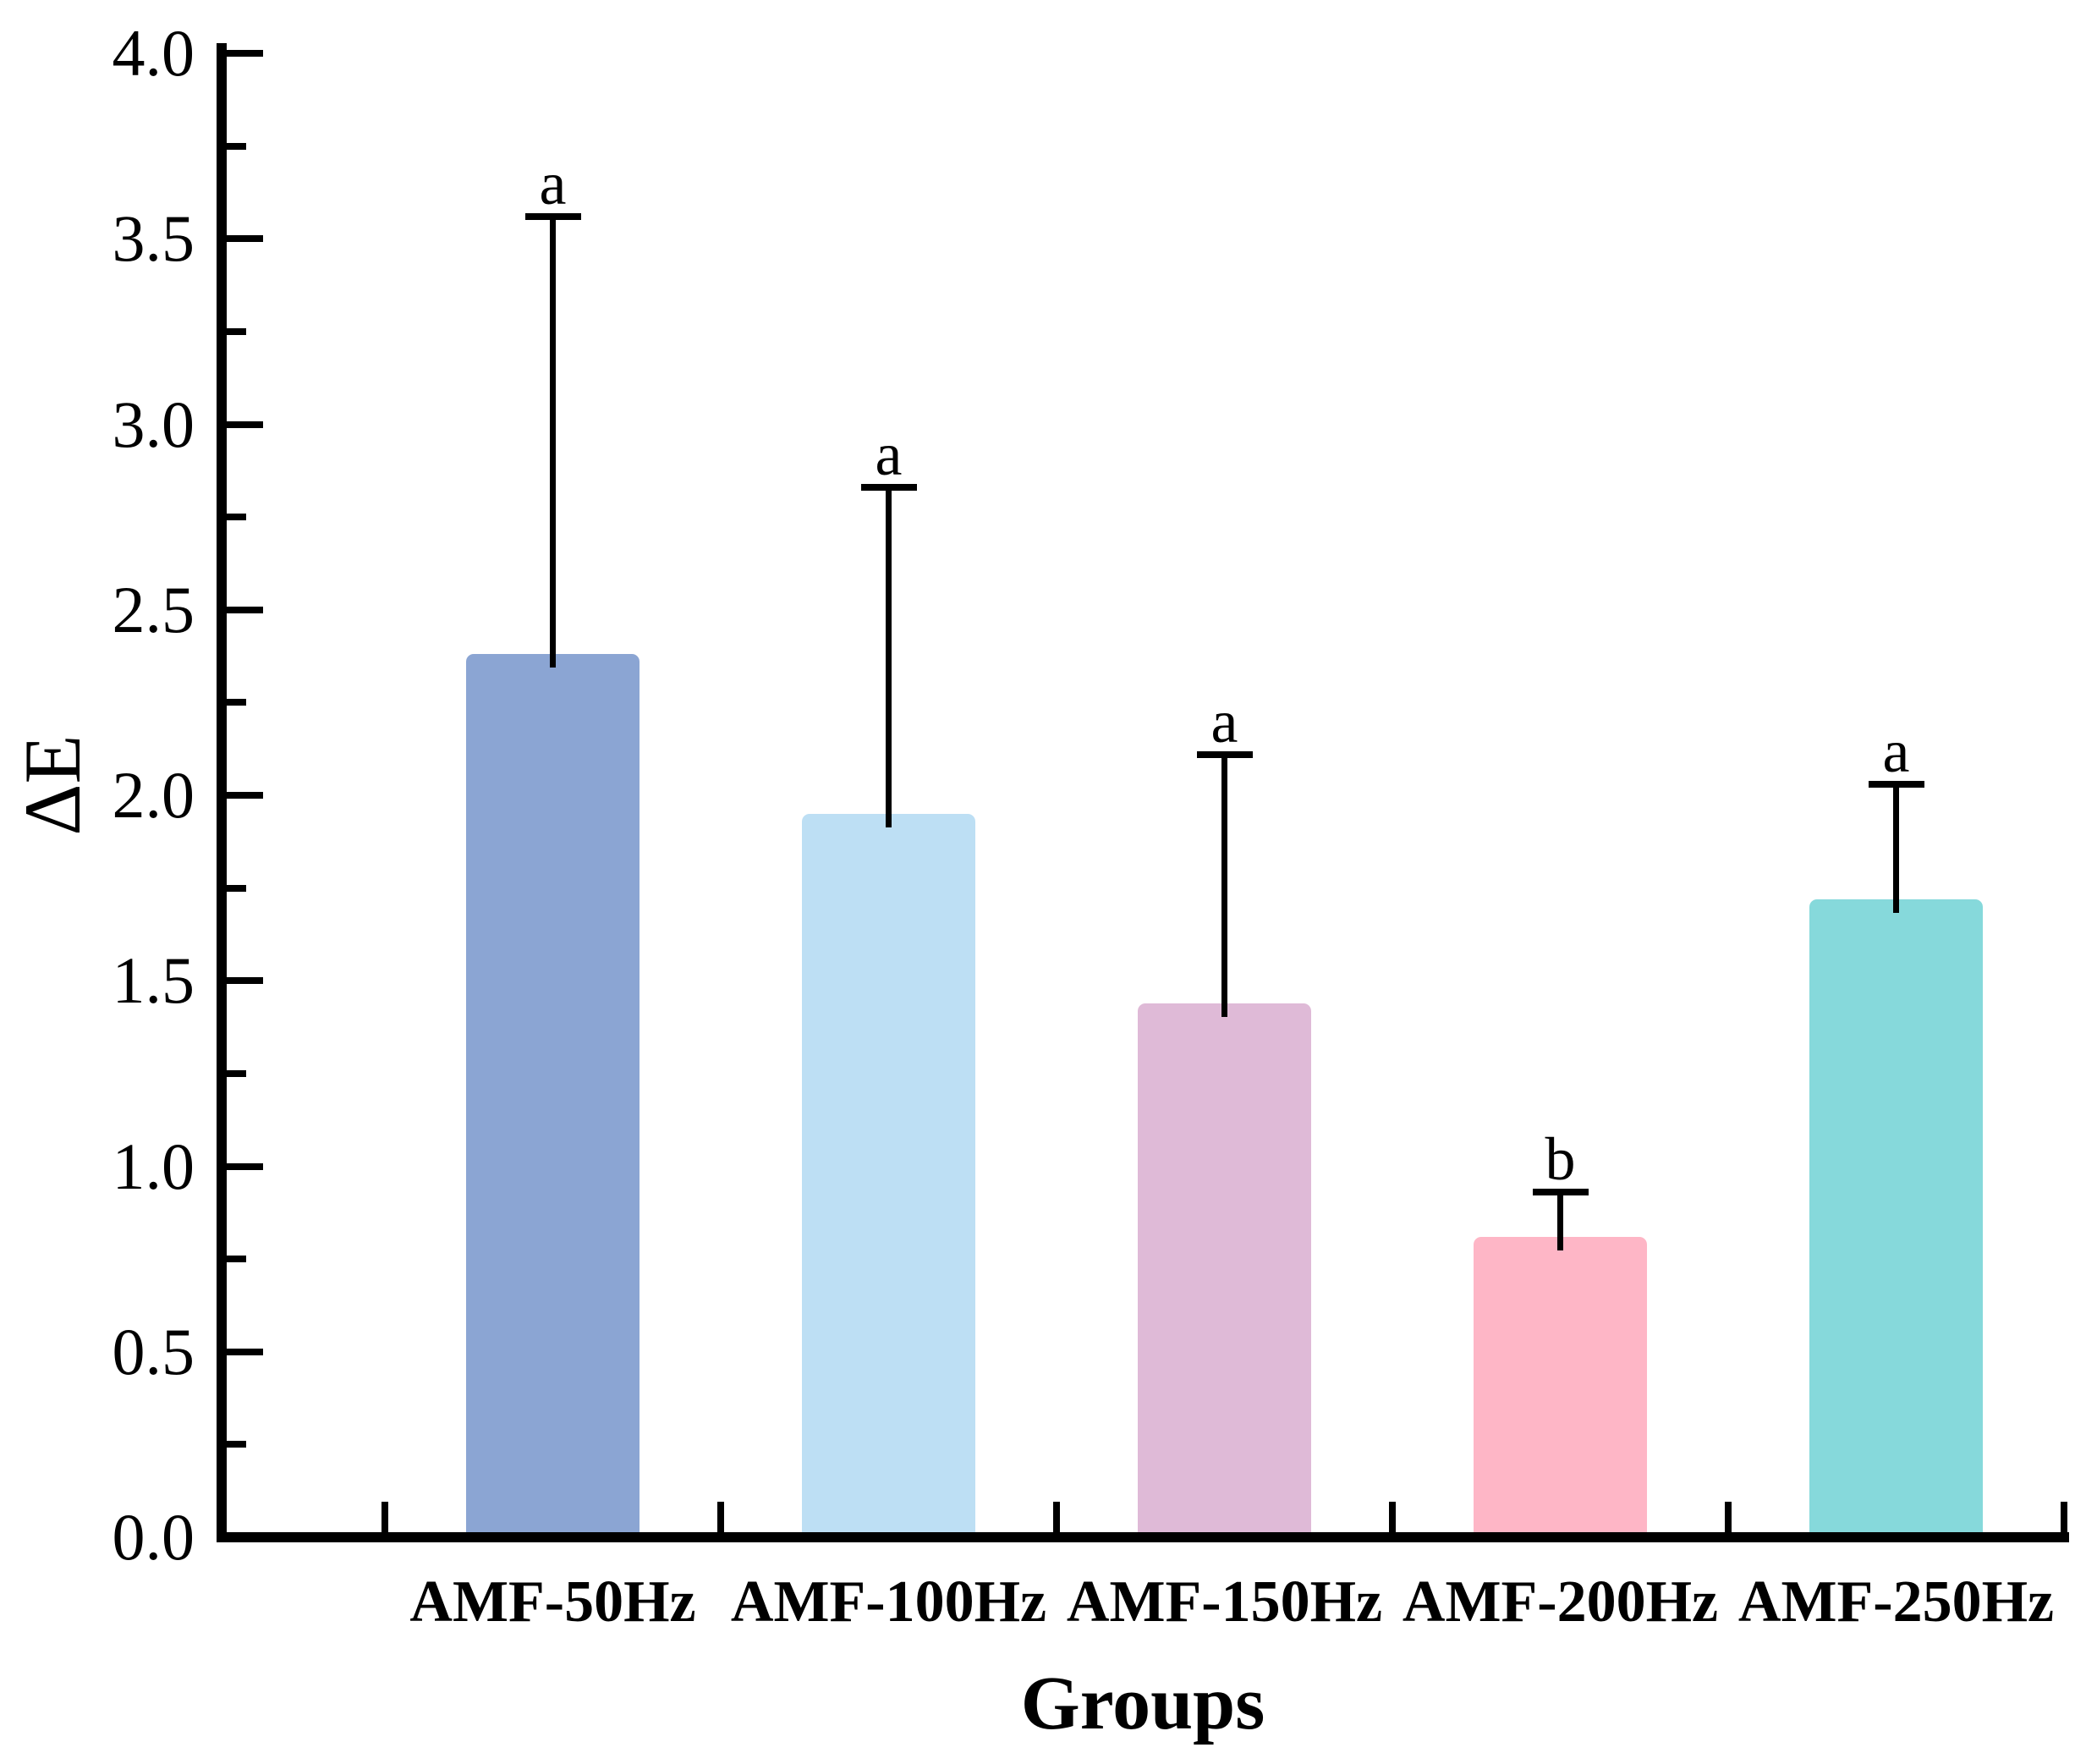 This screenshot has height=1764, width=2086. What do you see at coordinates (553, 1093) in the screenshot?
I see `bar-AMF-50Hz` at bounding box center [553, 1093].